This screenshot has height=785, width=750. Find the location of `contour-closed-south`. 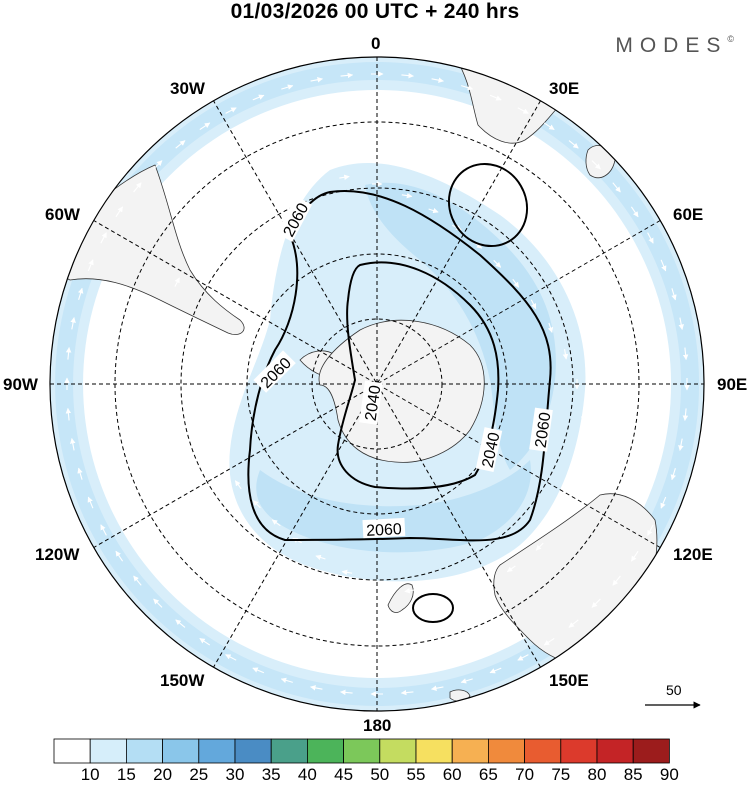

contour-closed-south is located at coordinates (433, 608).